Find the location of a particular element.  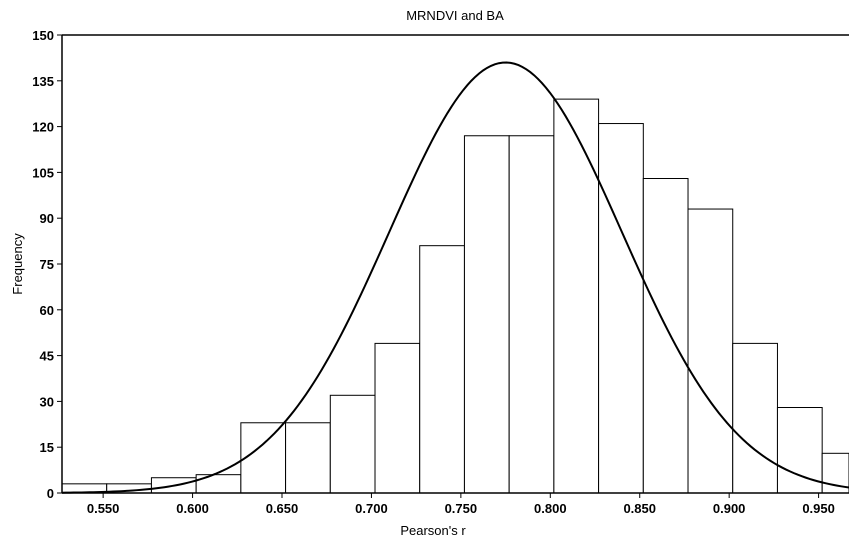

y-axis-ticks: 0 15 30 45 60 75 90 105 120 135 150 is located at coordinates (47, 264).